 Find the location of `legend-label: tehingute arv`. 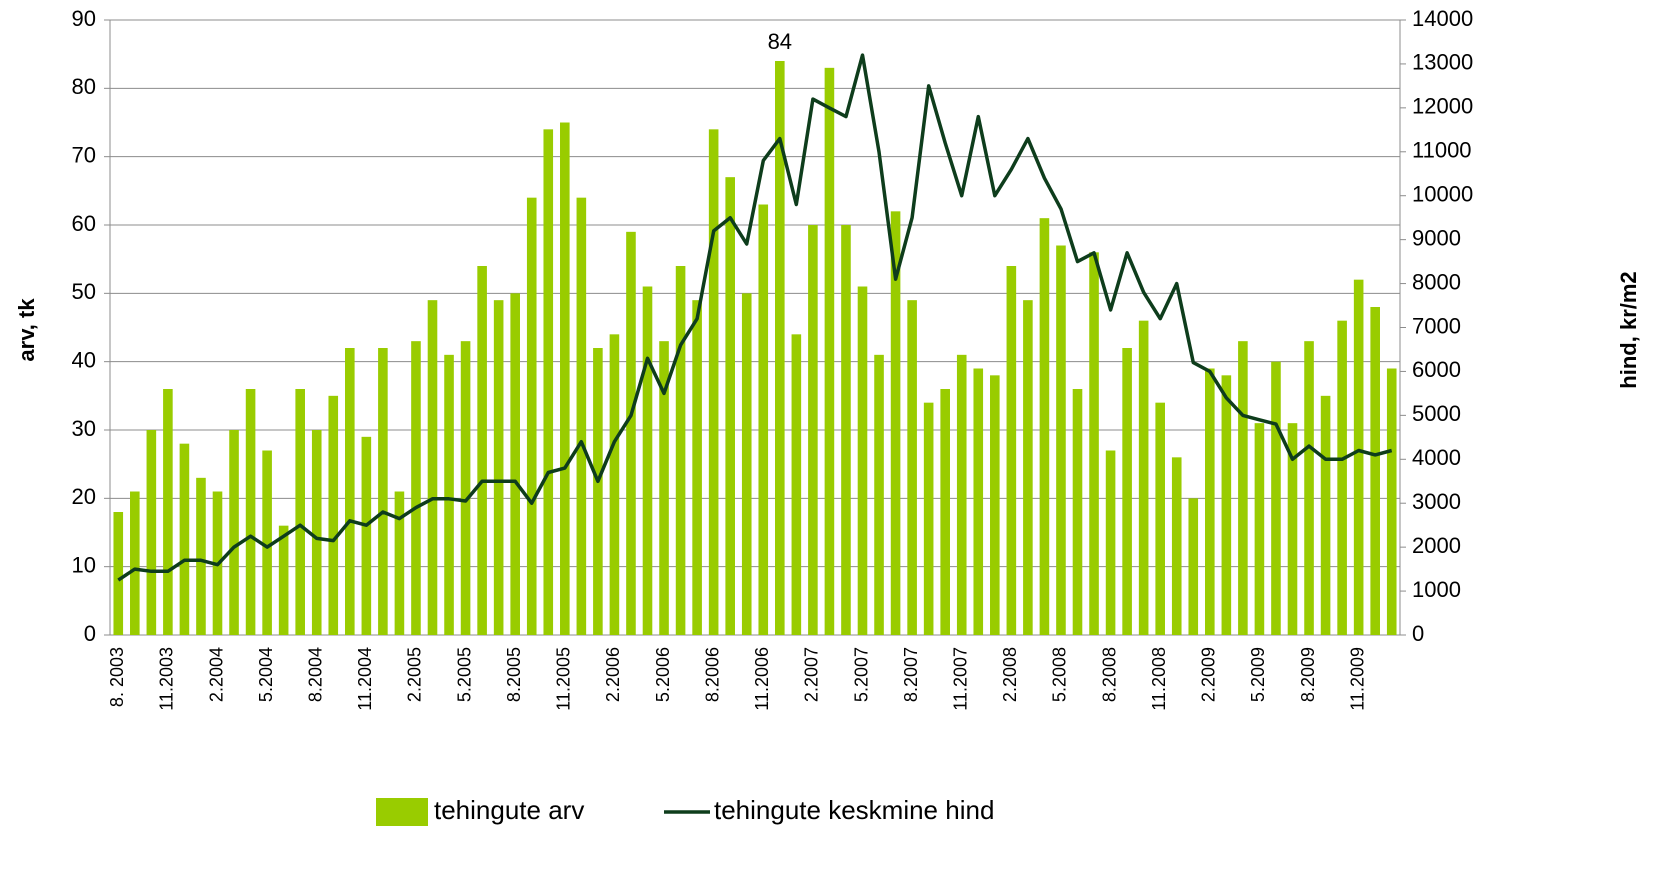

legend-label: tehingute arv is located at coordinates (509, 810).